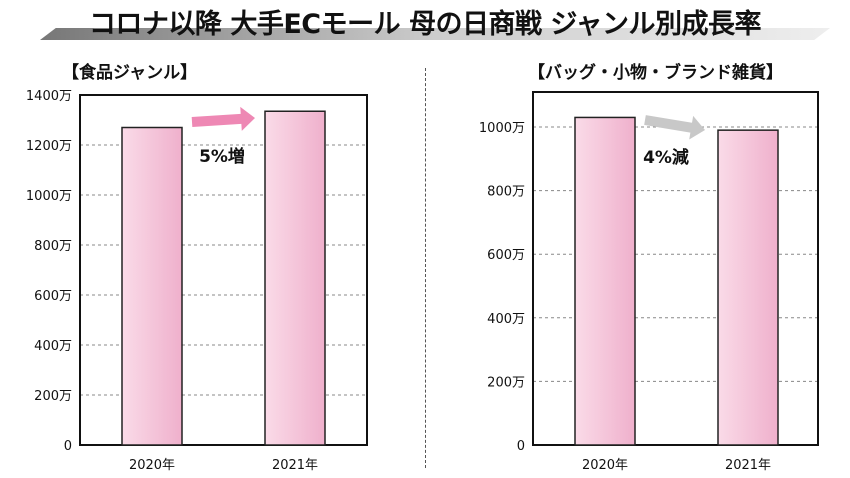 This screenshot has width=850, height=478. What do you see at coordinates (130, 73) in the screenshot?
I see `chart-title-food: 【食品ジャンル】` at bounding box center [130, 73].